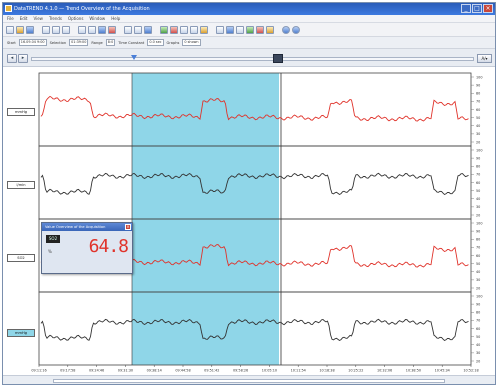 This screenshot has height=387, width=498. What do you see at coordinates (21, 333) in the screenshot?
I see `channel-label-4: mmHg` at bounding box center [21, 333].